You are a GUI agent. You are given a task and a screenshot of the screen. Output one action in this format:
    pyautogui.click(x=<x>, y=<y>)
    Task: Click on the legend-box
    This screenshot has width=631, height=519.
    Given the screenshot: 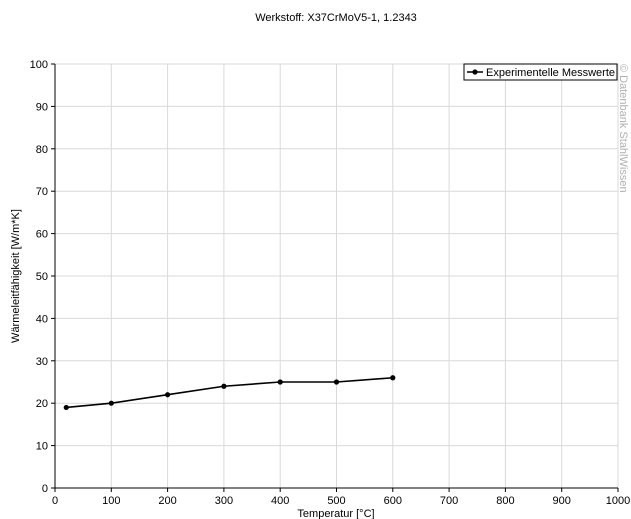 What is the action you would take?
    pyautogui.click(x=540, y=72)
    